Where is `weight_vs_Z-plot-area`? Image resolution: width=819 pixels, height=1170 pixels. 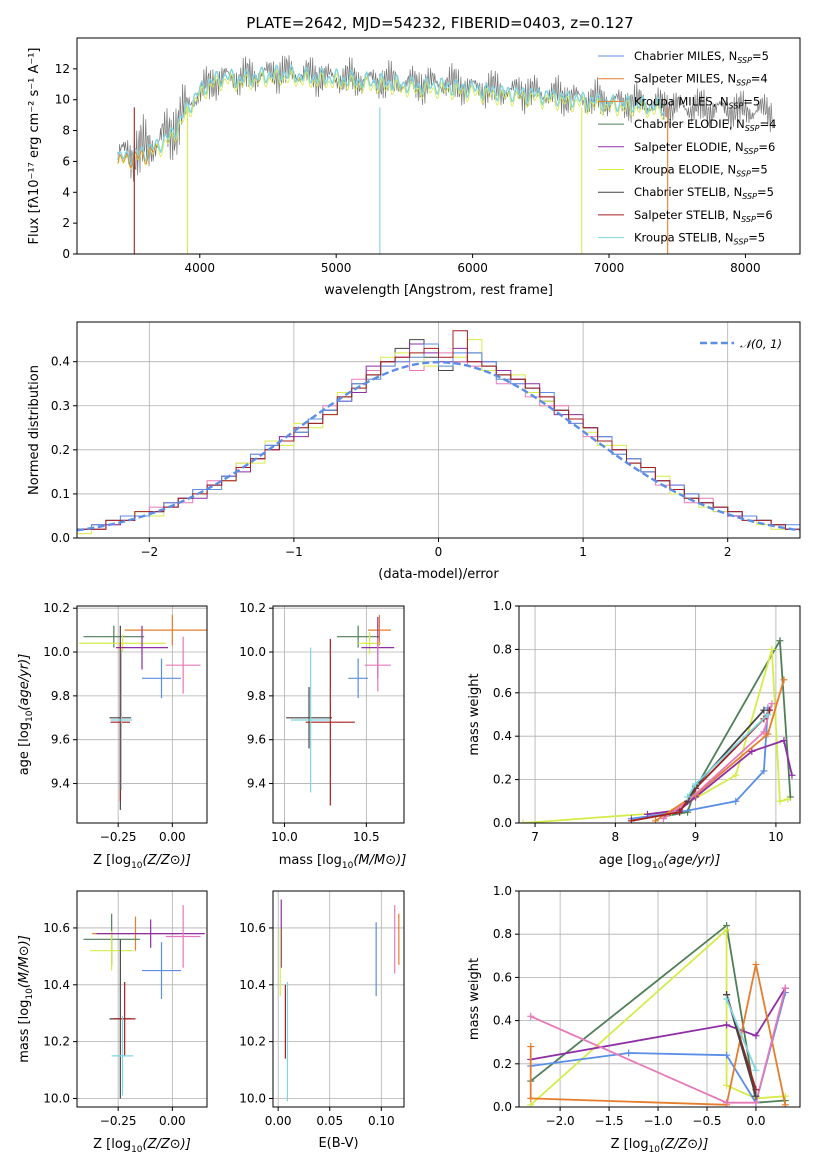
weight_vs_Z-plot-area is located at coordinates (658, 1014).